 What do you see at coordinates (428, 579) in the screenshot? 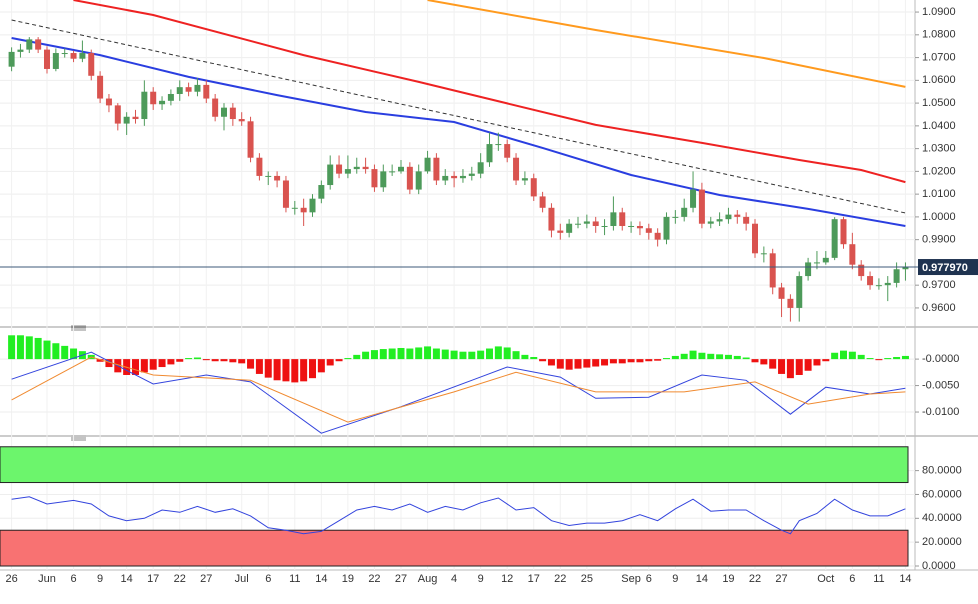
I see `x-tick-label: Aug` at bounding box center [428, 579].